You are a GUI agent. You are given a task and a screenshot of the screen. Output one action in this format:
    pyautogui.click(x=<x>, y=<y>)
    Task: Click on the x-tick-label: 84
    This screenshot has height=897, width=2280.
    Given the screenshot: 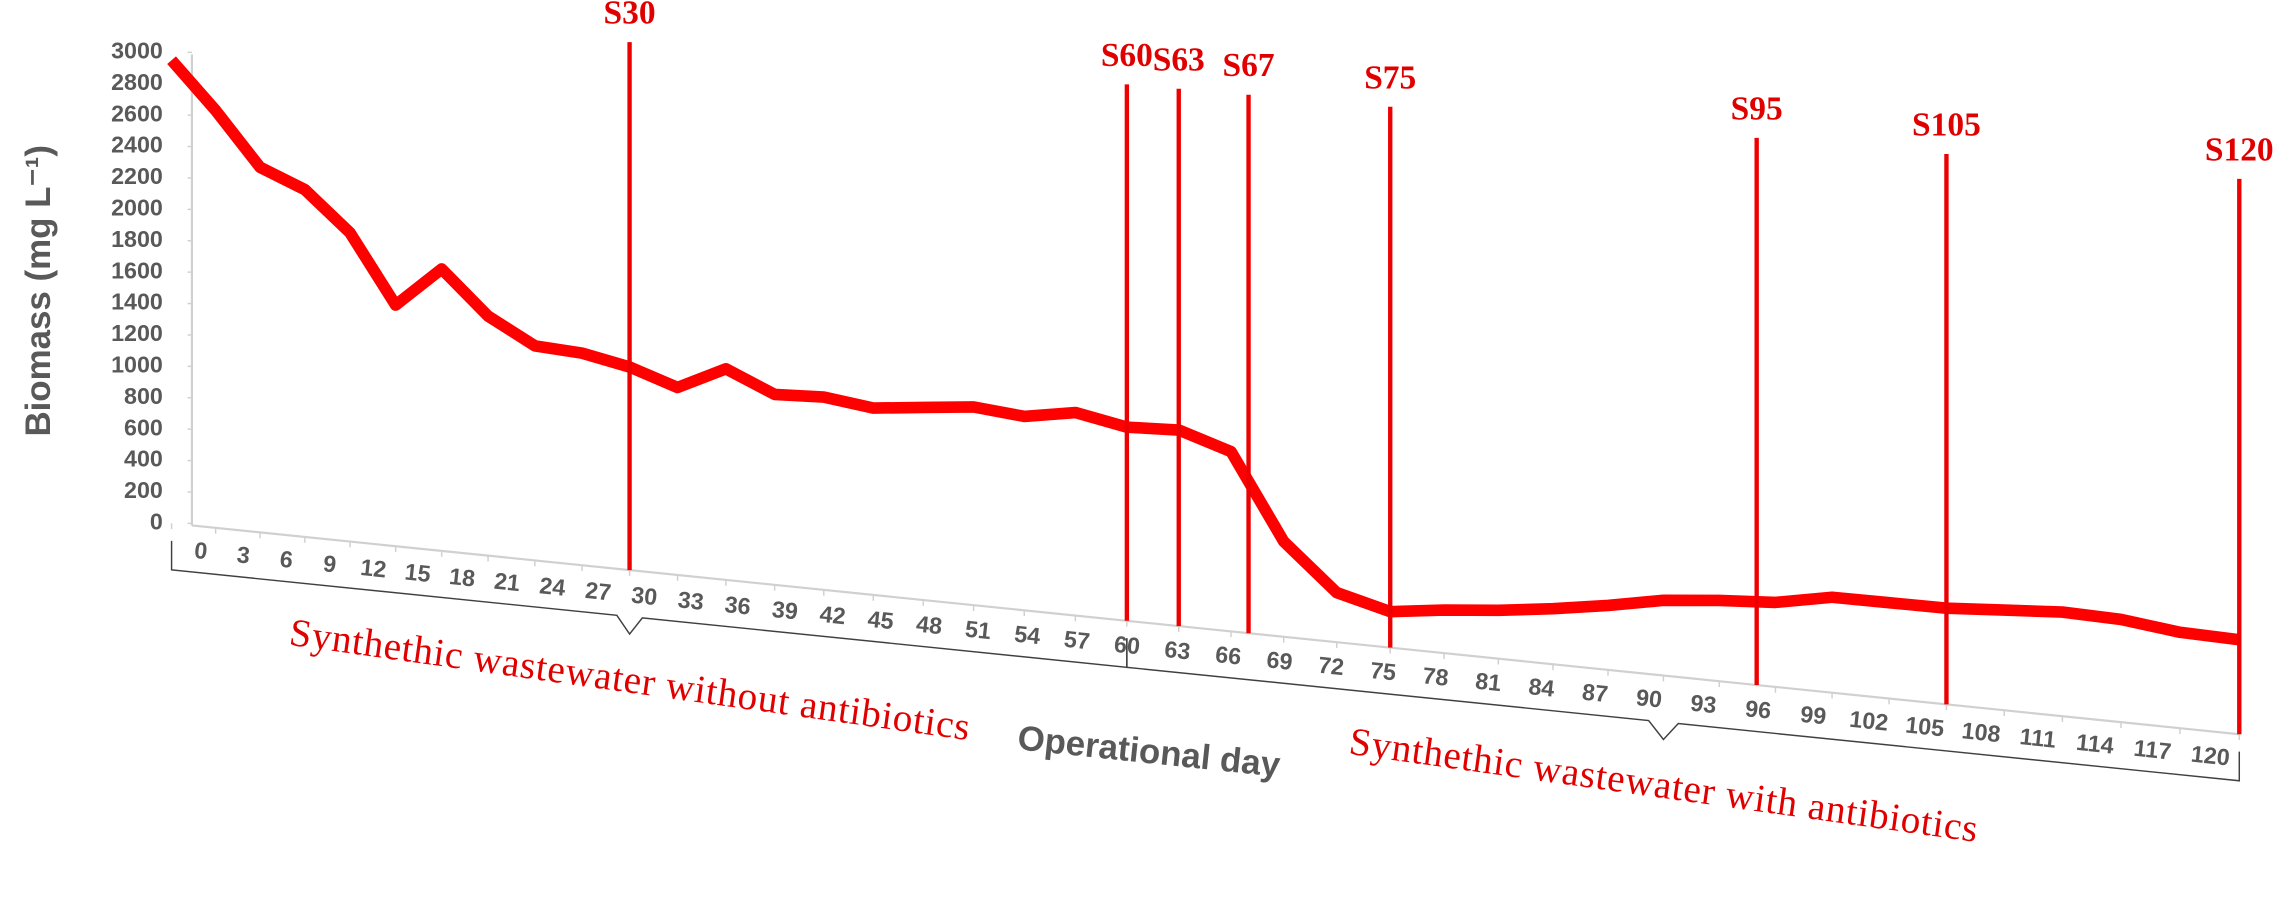 What is the action you would take?
    pyautogui.click(x=1541, y=687)
    